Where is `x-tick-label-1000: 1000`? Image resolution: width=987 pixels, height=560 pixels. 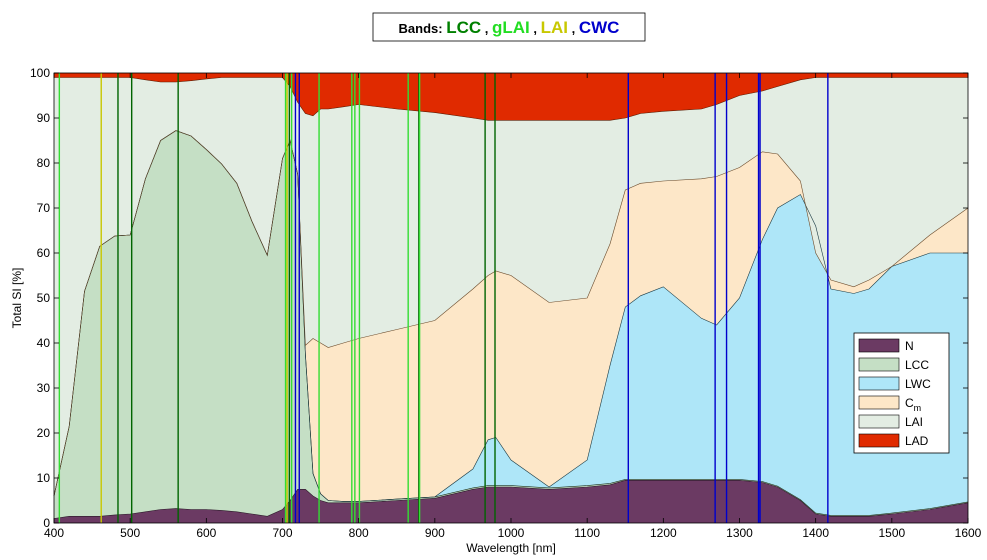 x-tick-label-1000: 1000 is located at coordinates (511, 533).